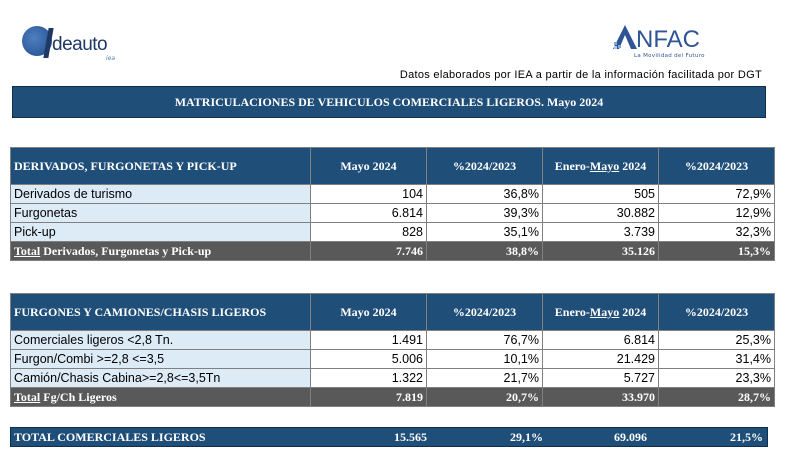 The height and width of the screenshot is (457, 789). I want to click on grand-total-month: 15.565, so click(410, 437).